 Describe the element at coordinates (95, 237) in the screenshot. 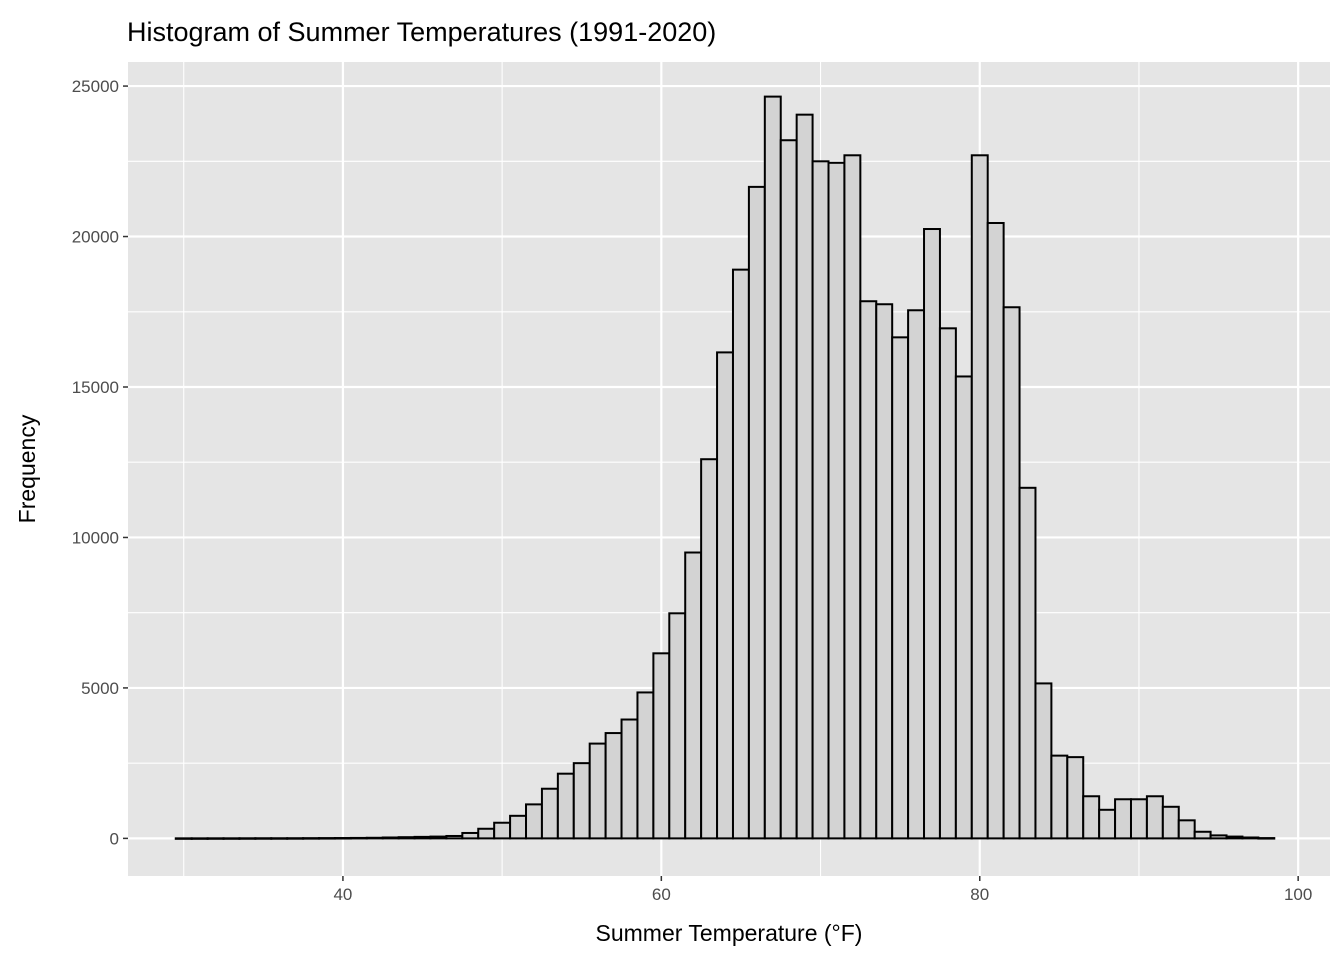

I see `y-tick-label: 20000` at that location.